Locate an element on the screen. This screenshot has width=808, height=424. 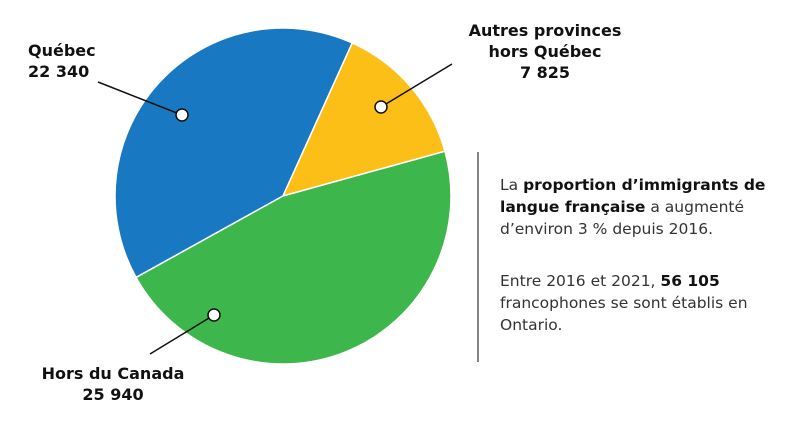
value-label: 22 340 is located at coordinates (59, 71).